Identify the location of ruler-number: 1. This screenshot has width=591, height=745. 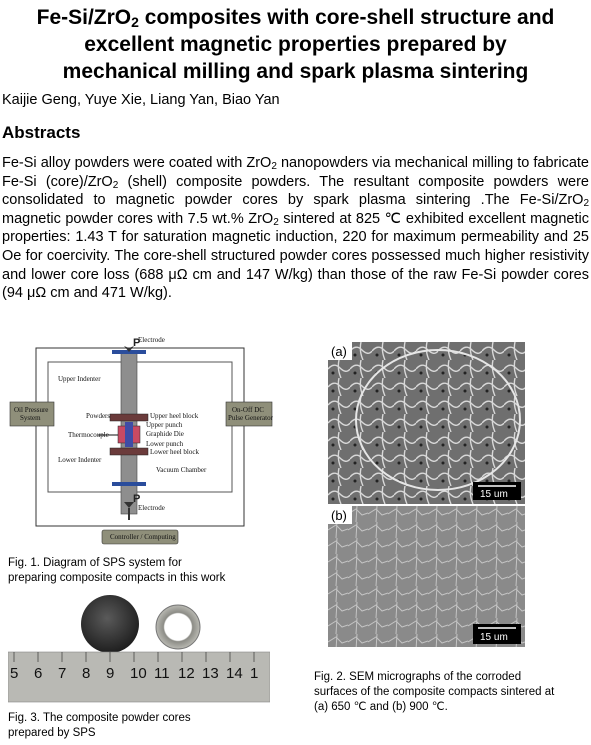
(254, 673).